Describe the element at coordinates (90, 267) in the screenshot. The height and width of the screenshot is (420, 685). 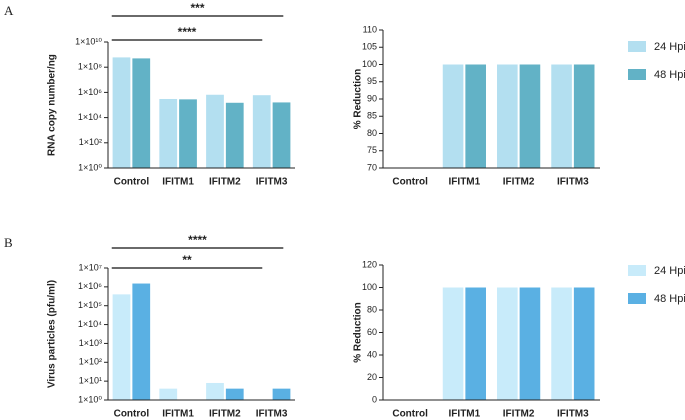
I see `y-tick-label: 1×10⁷` at that location.